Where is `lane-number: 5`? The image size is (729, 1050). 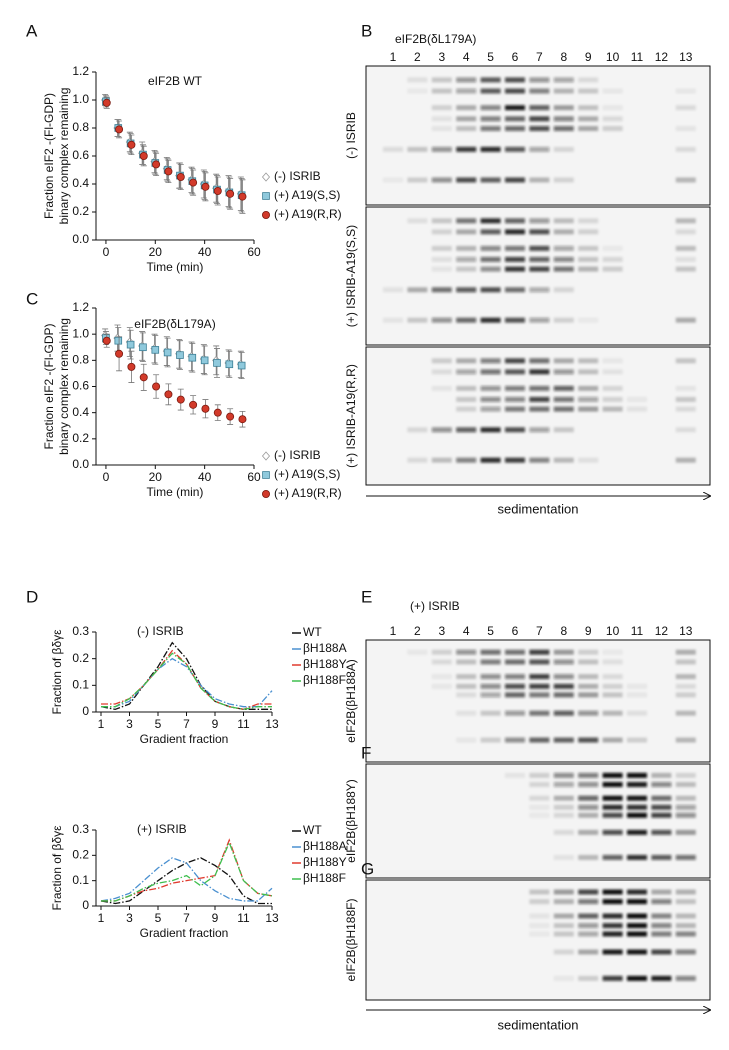
lane-number: 5 is located at coordinates (490, 57).